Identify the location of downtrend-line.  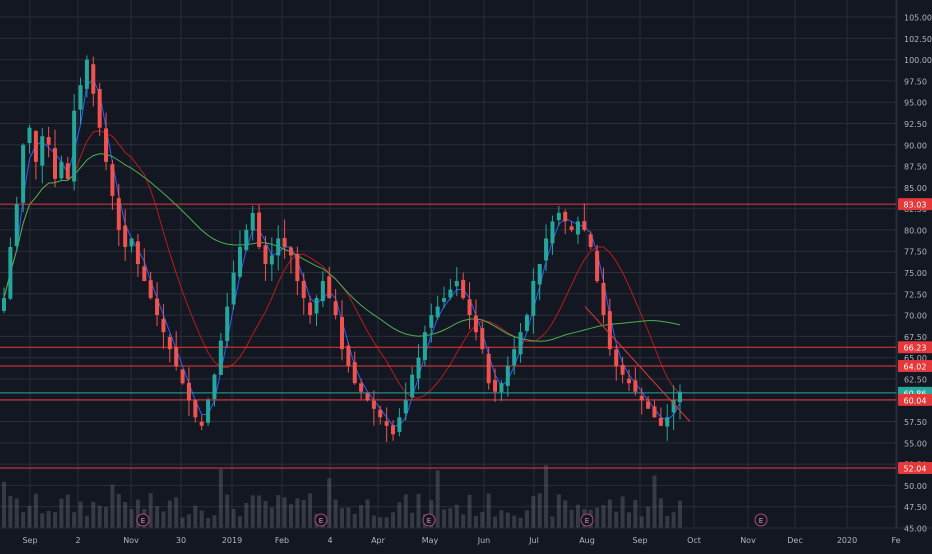
(637, 364).